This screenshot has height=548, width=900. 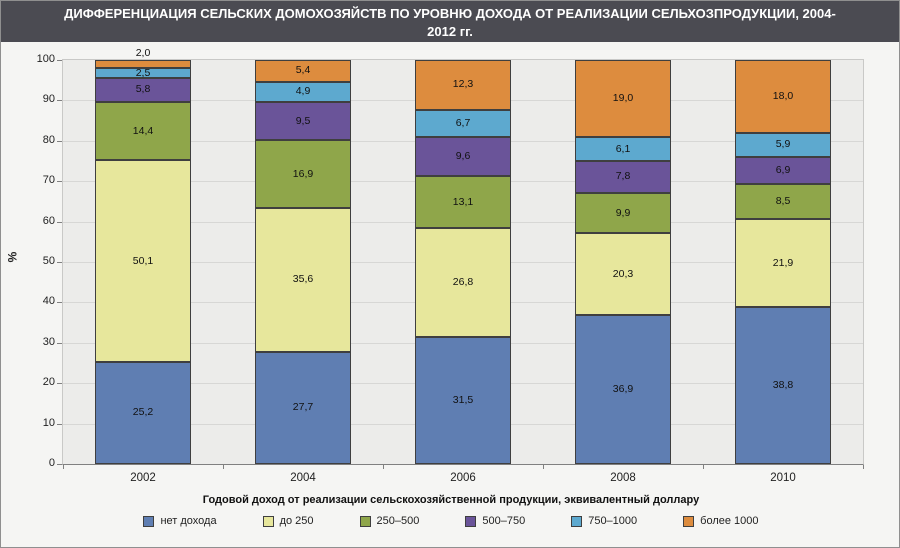 I want to click on y-tick-label: 20, so click(x=48, y=382).